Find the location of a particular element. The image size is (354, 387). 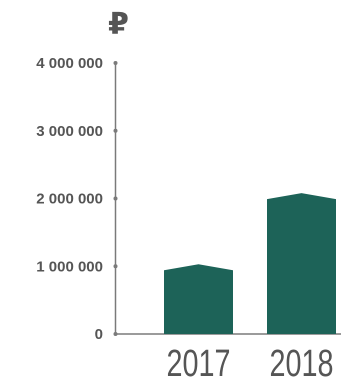

x-axis-categories: 2017 2018 is located at coordinates (250, 364).